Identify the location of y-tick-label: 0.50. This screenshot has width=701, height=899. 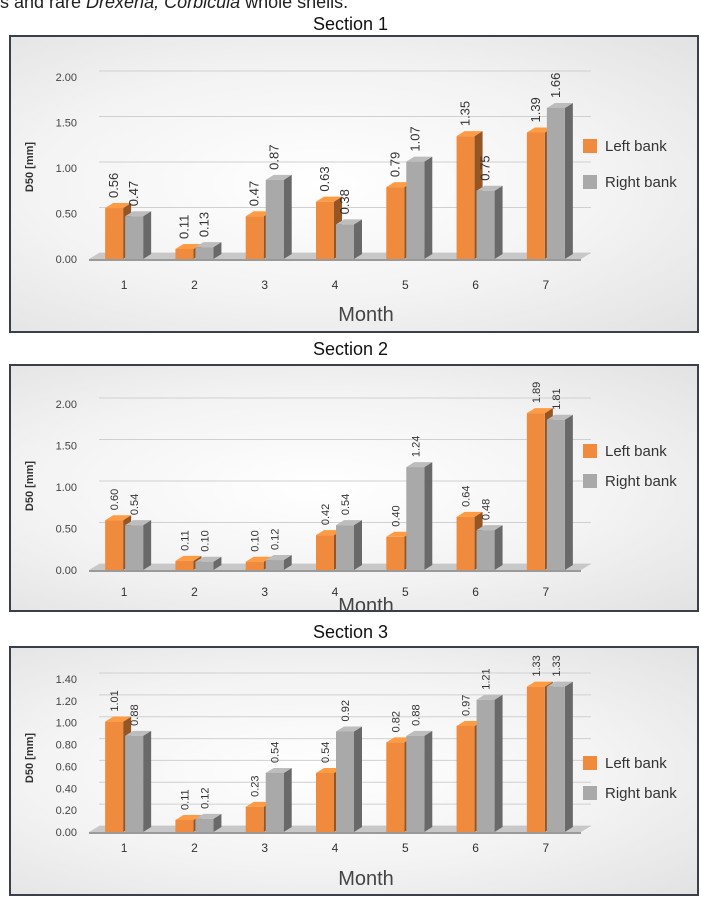
(66, 215).